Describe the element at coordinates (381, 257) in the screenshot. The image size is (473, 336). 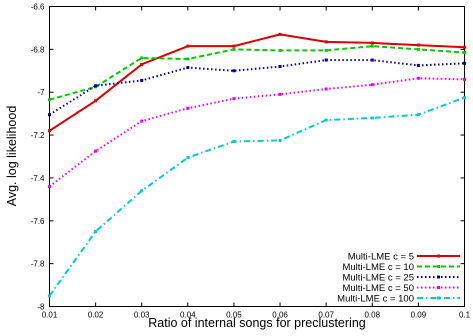
I see `legend-label: Multi-LME c = 5` at that location.